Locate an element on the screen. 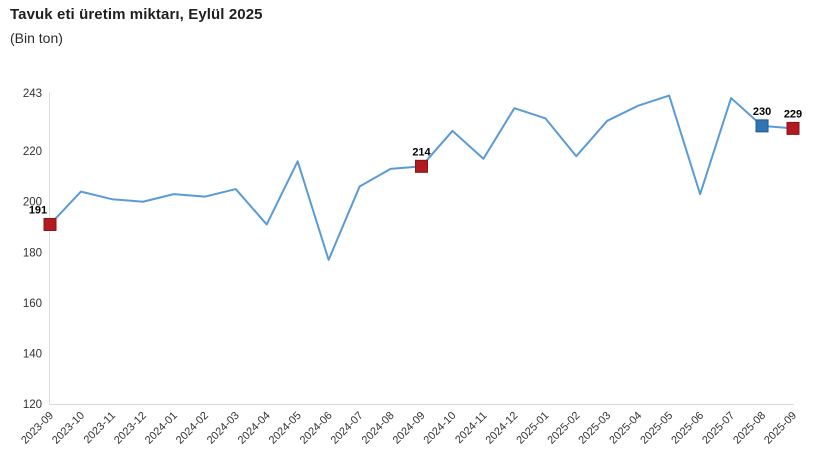 This screenshot has height=469, width=820. chart-title: Tavuk eti üretim miktarı, Eylül 2025 is located at coordinates (136, 14).